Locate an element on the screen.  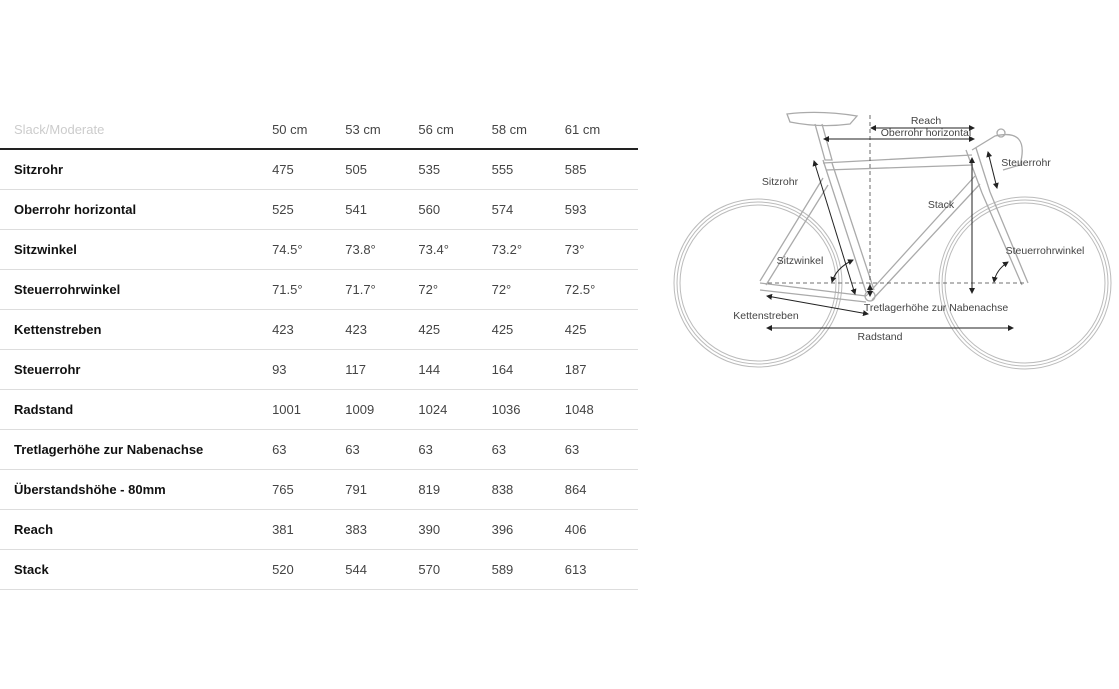
table-row: Sitzrohr 475 505 535 555 585 is located at coordinates (319, 169).